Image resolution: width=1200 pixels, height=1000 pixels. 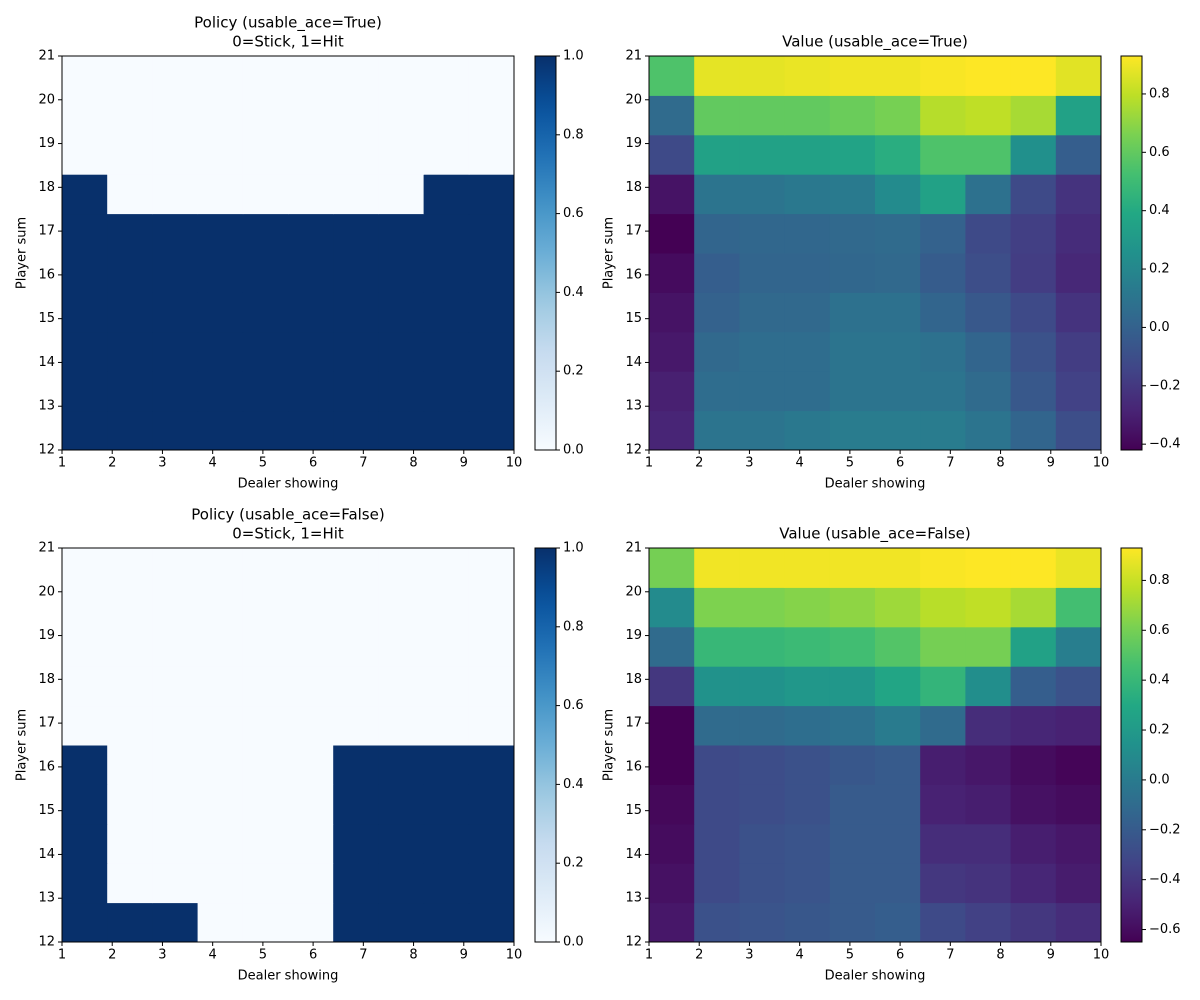 I want to click on x-tick-label: 10, so click(x=1101, y=463).